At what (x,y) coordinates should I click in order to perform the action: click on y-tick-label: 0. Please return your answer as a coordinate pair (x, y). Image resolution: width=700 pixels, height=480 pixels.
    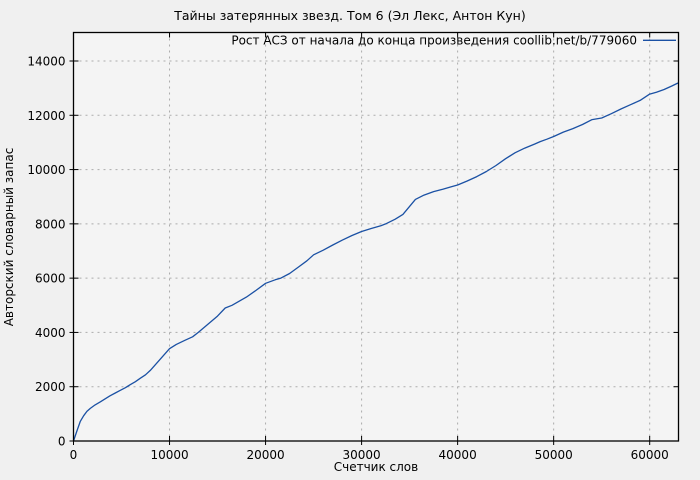
    Looking at the image, I should click on (62, 442).